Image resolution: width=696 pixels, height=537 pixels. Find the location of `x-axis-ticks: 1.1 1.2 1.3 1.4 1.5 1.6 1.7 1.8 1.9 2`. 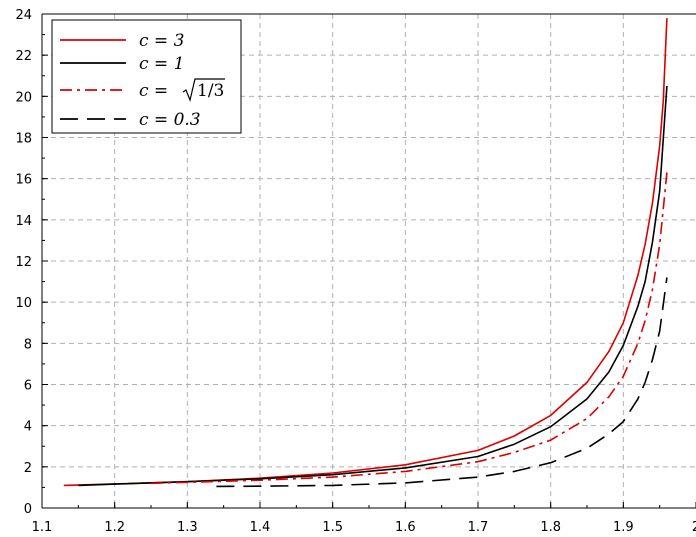

x-axis-ticks: 1.1 1.2 1.3 1.4 1.5 1.6 1.7 1.8 1.9 2 is located at coordinates (364, 518).